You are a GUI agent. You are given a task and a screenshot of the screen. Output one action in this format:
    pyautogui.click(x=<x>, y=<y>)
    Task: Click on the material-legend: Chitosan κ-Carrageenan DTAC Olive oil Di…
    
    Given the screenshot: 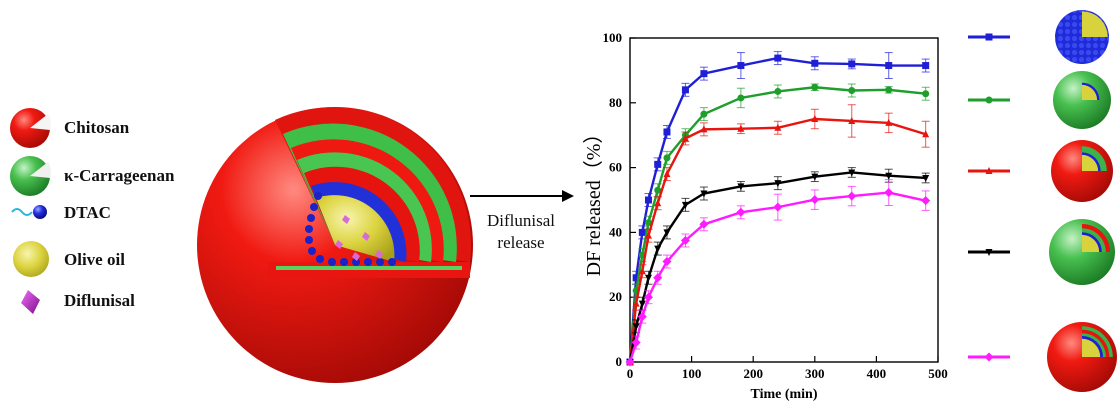 What is the action you would take?
    pyautogui.click(x=92, y=211)
    